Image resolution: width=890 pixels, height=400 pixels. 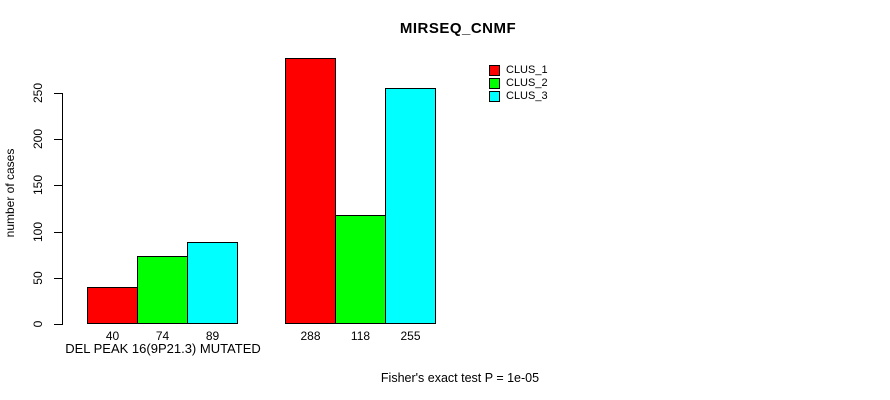 What do you see at coordinates (527, 83) in the screenshot?
I see `legend-label: CLUS_2` at bounding box center [527, 83].